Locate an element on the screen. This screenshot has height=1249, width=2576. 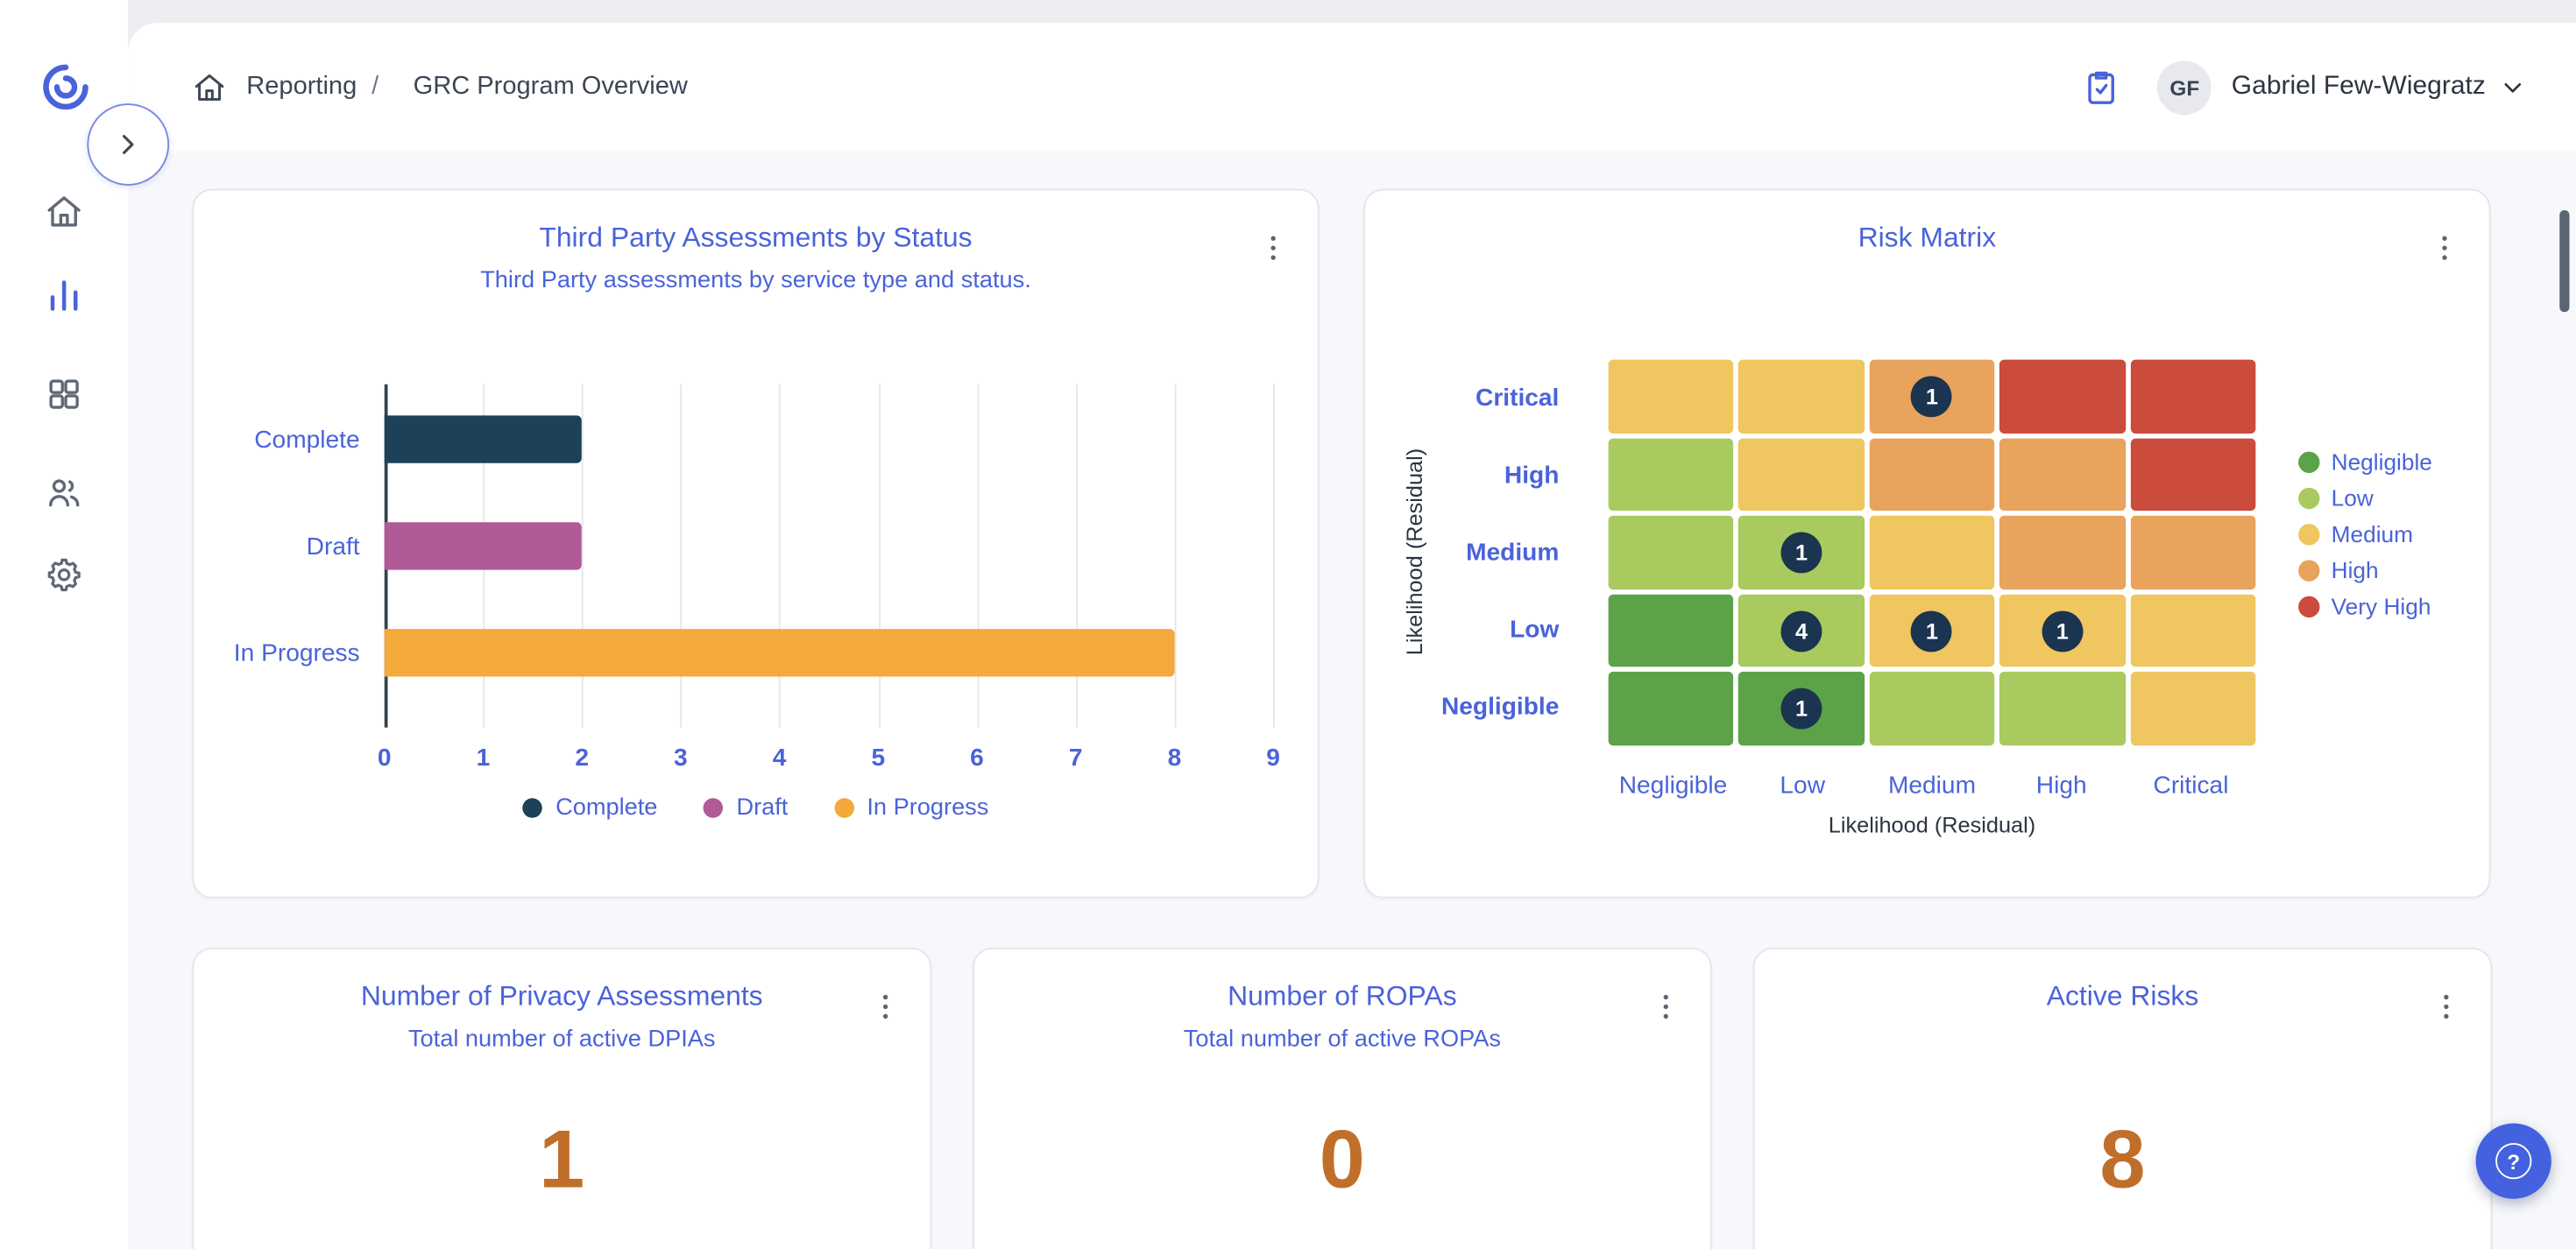
risk-count-badge: 1 is located at coordinates (1801, 553).